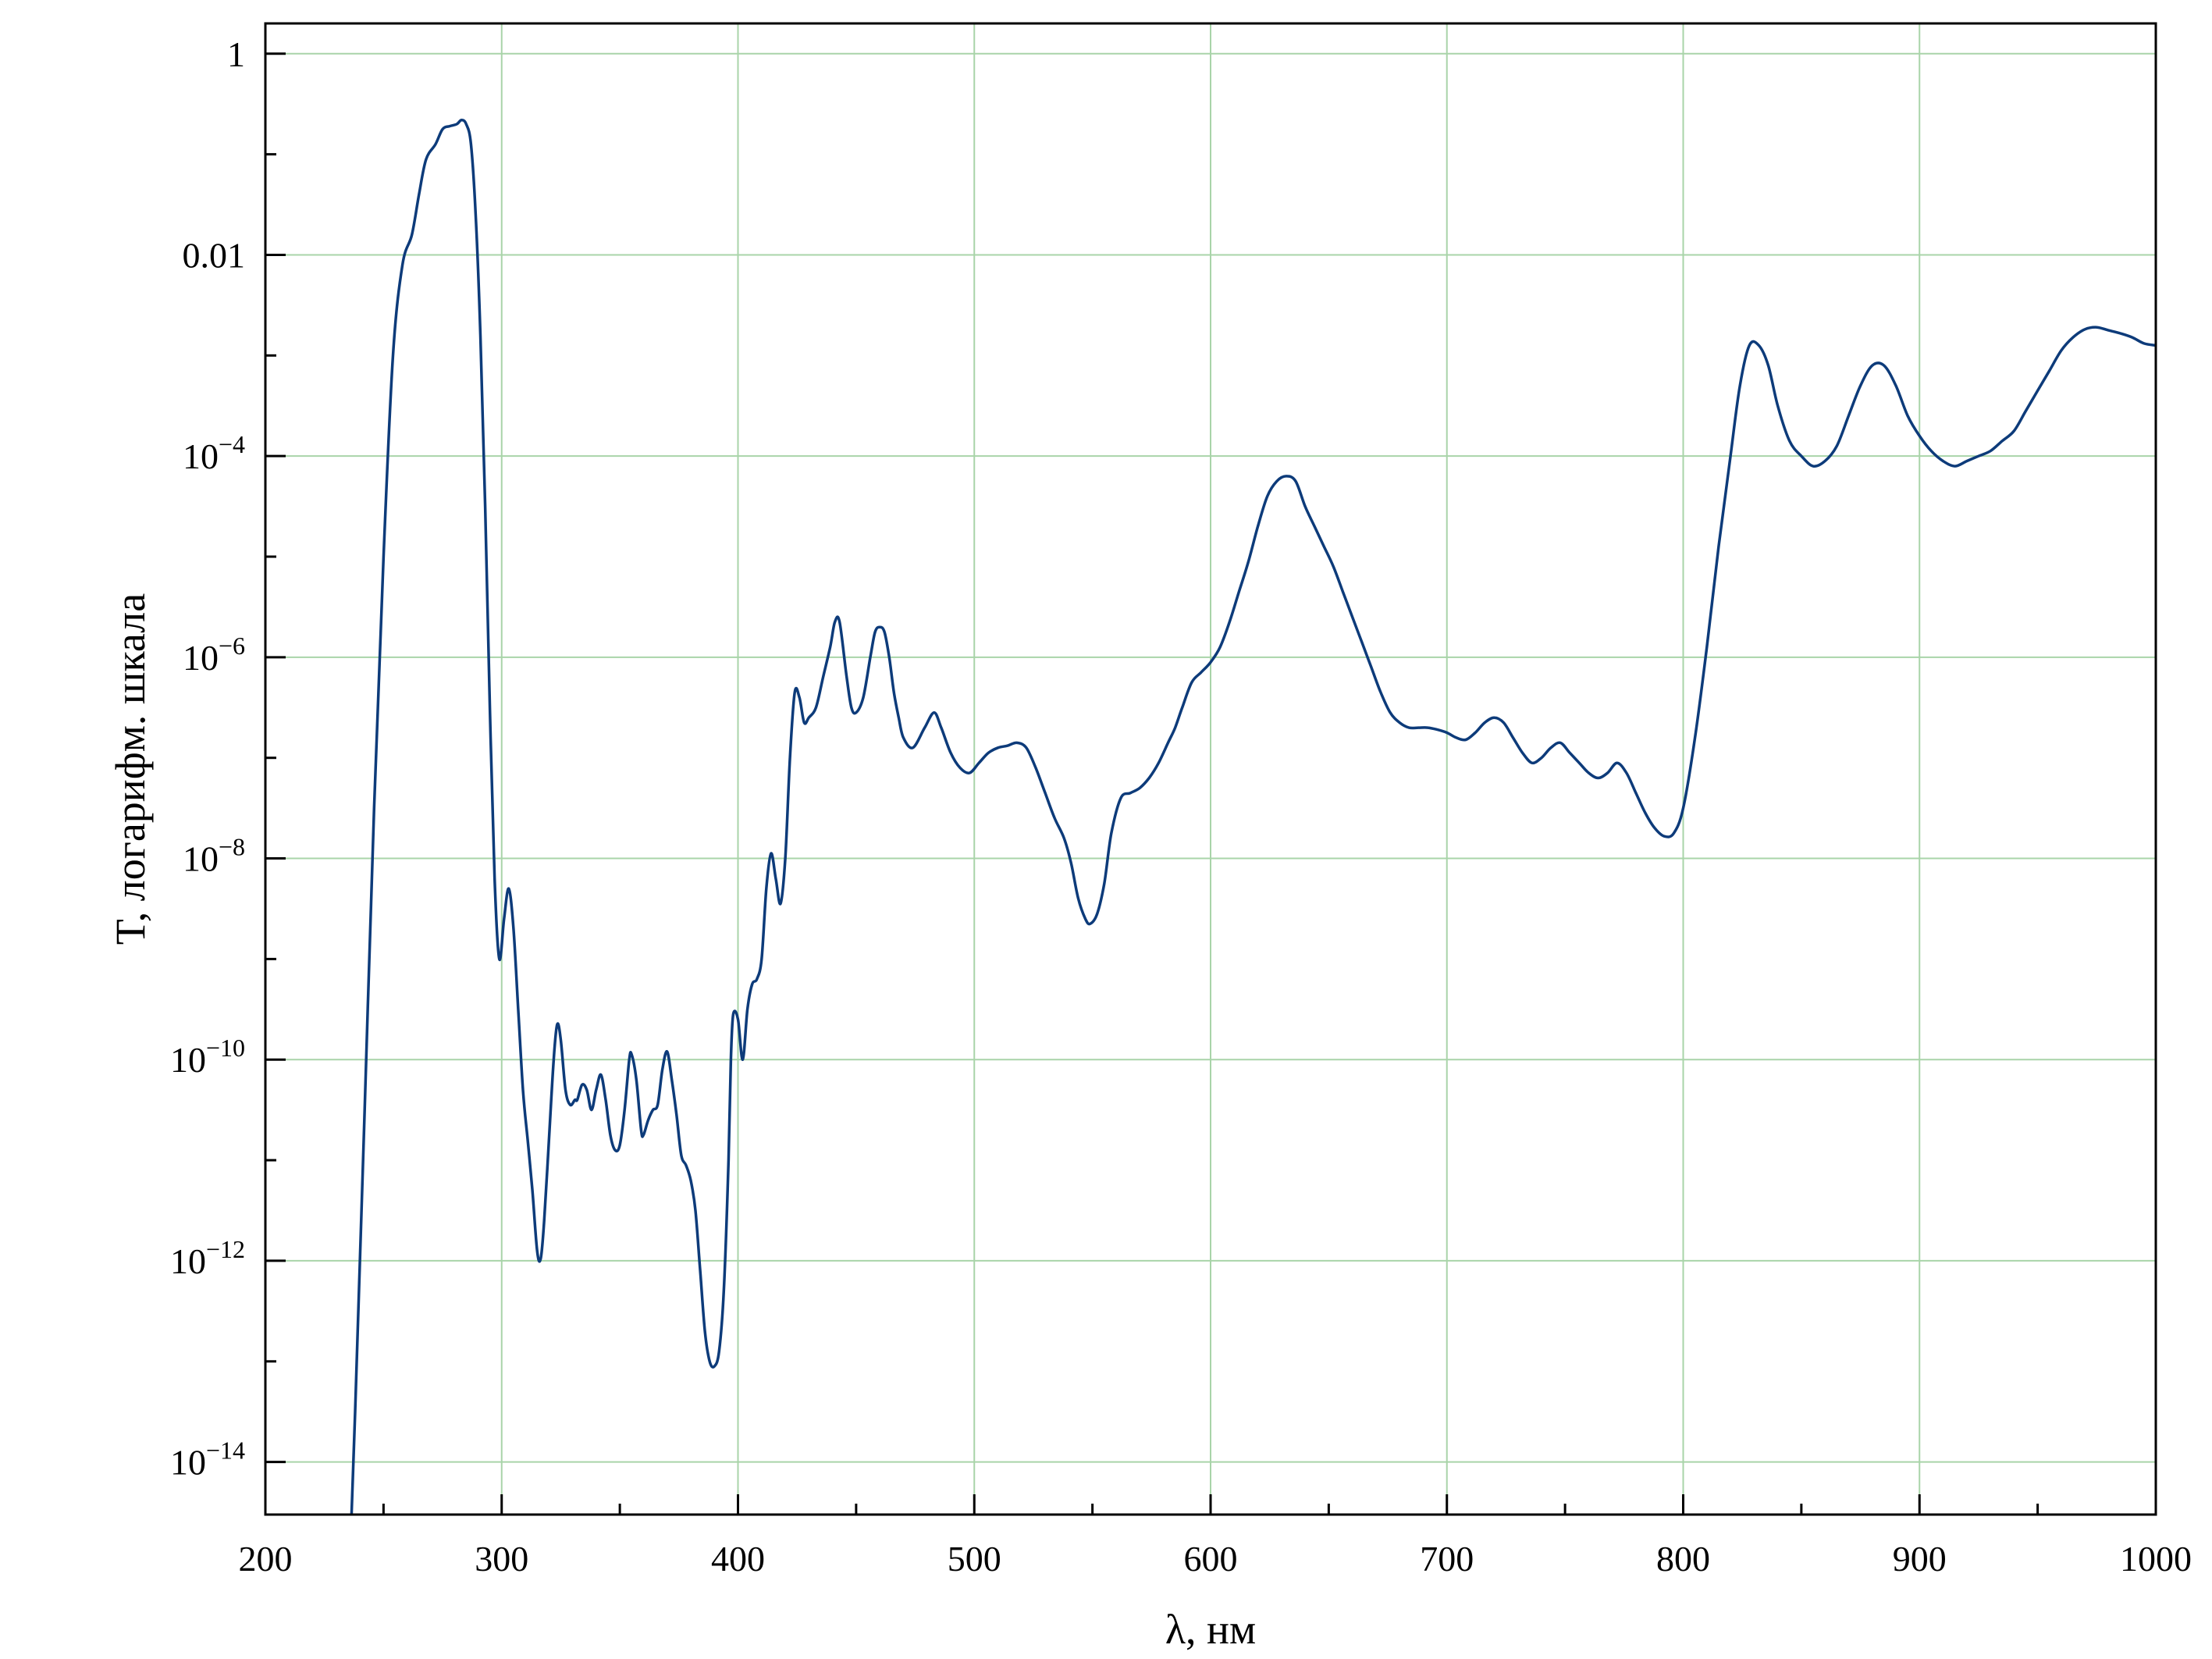 The image size is (2212, 1659). Describe the element at coordinates (1920, 1559) in the screenshot. I see `x-tick-label: 900` at that location.